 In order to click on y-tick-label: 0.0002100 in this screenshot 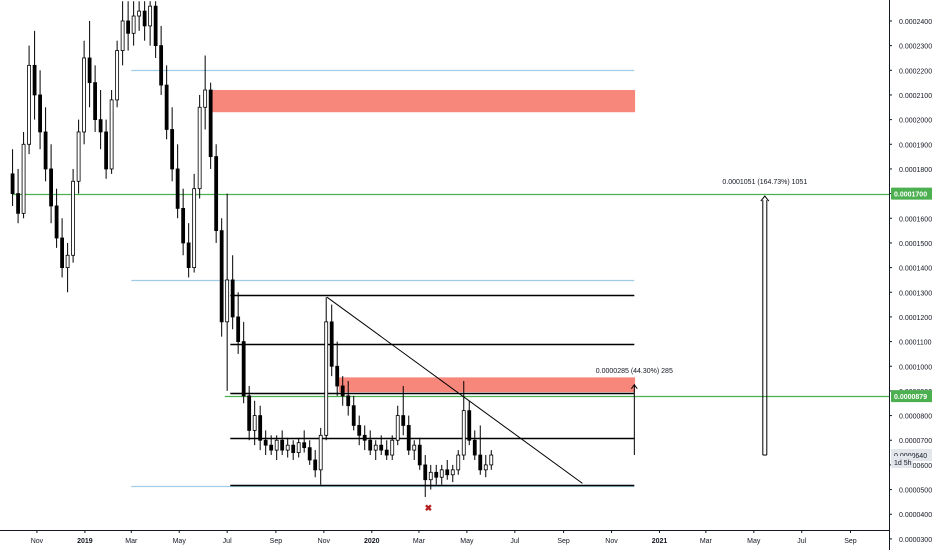, I will do `click(915, 96)`.